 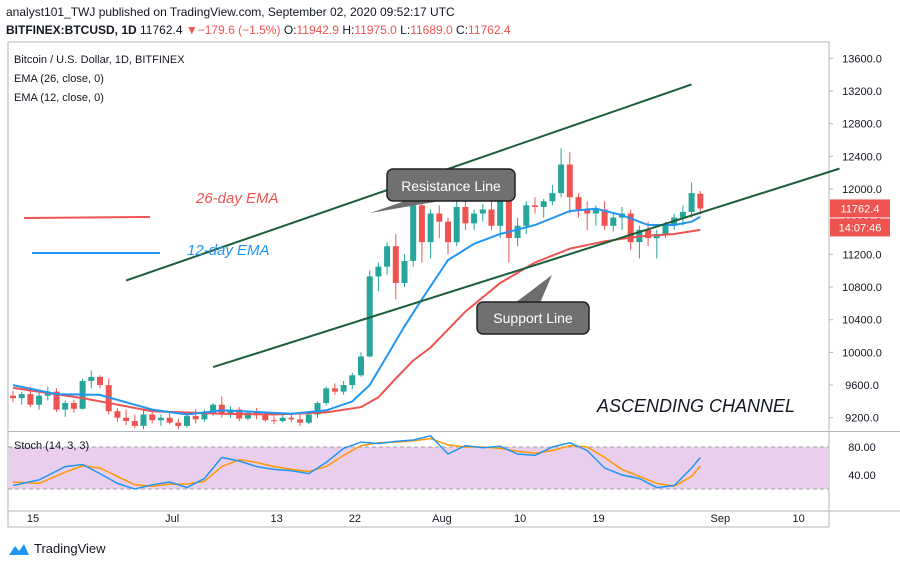 What do you see at coordinates (405, 207) in the screenshot?
I see `resistance-callout-pointer` at bounding box center [405, 207].